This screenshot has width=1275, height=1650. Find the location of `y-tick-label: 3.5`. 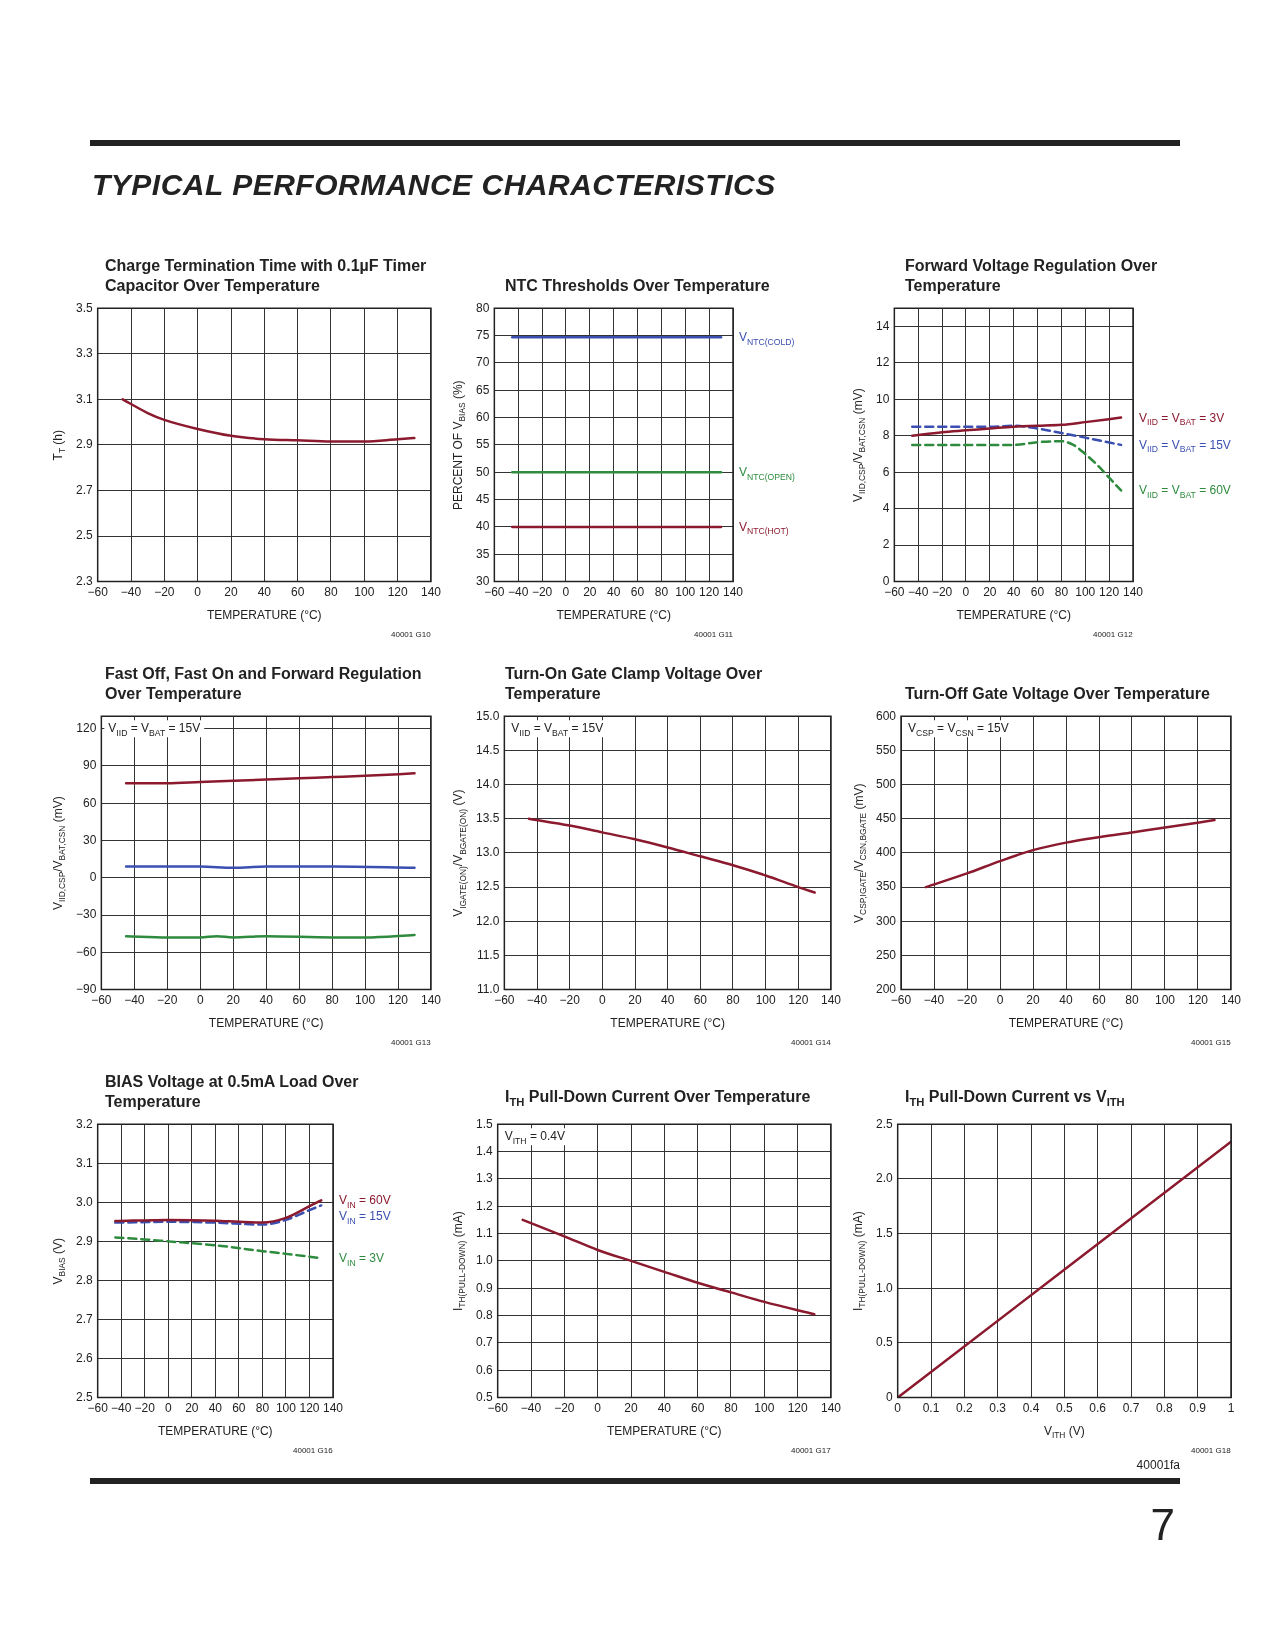

y-tick-label: 3.5 is located at coordinates (84, 307).